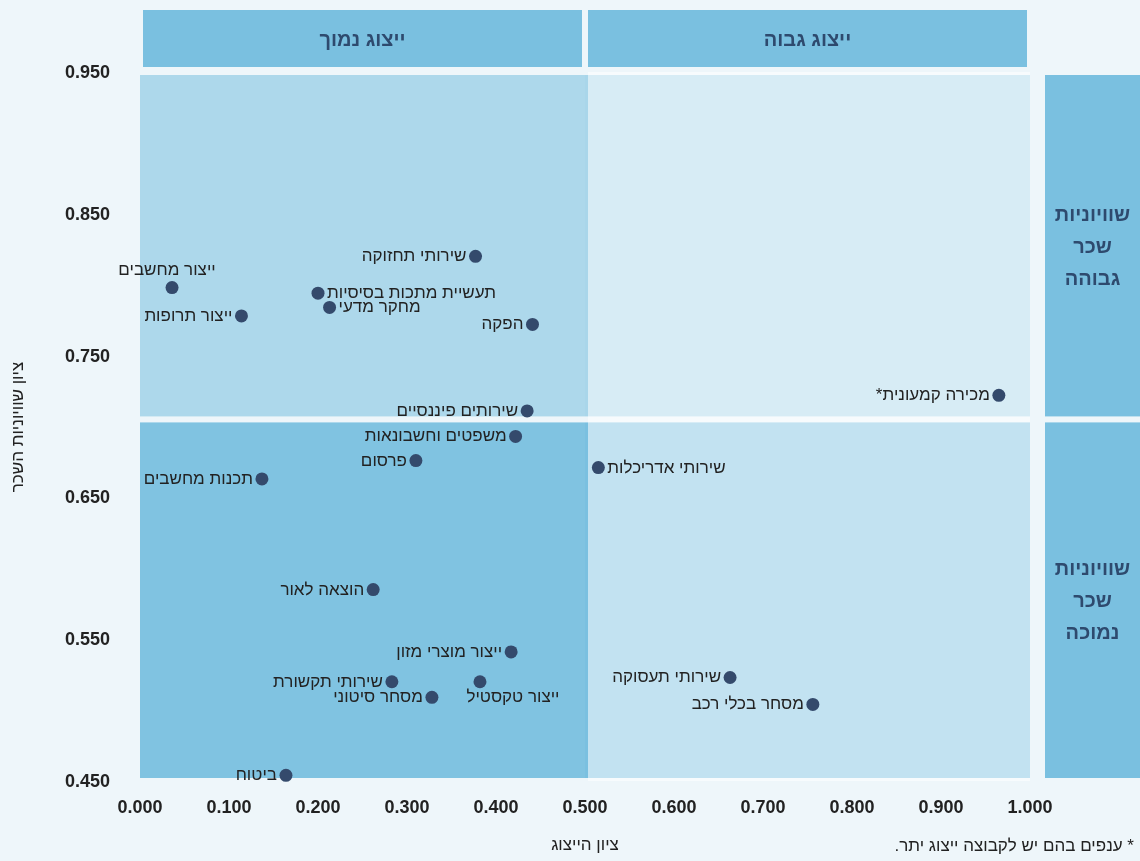  What do you see at coordinates (667, 677) in the screenshot?
I see `annotation: שירותי תעסוקה` at bounding box center [667, 677].